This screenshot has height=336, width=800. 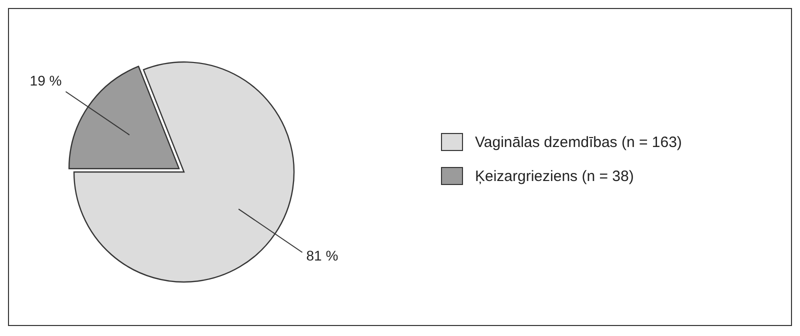 What do you see at coordinates (578, 142) in the screenshot?
I see `legend-label: Vaginālas dzemdības (n = 163)` at bounding box center [578, 142].